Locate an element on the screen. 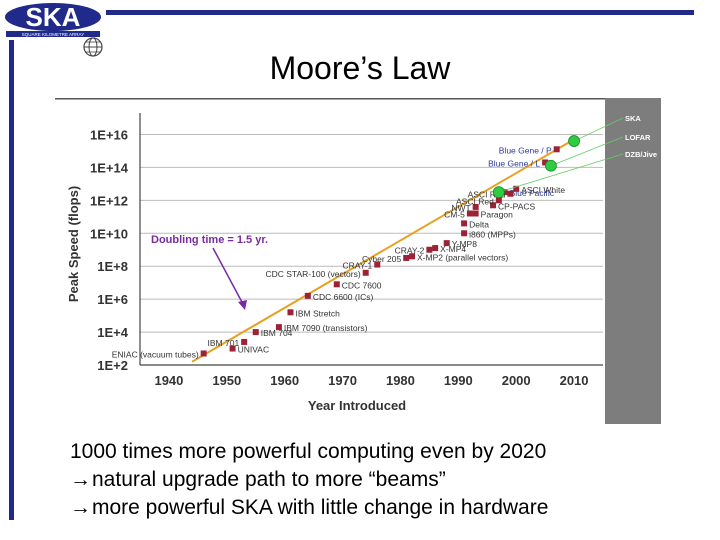  data-label: Cyber 205 is located at coordinates (381, 259).